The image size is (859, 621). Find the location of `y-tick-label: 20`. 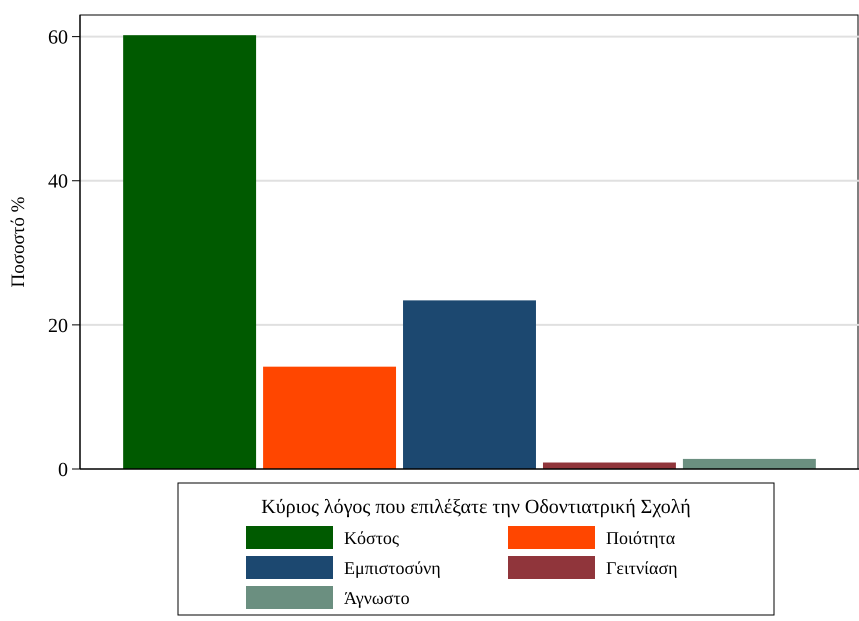

y-tick-label: 20 is located at coordinates (58, 325).